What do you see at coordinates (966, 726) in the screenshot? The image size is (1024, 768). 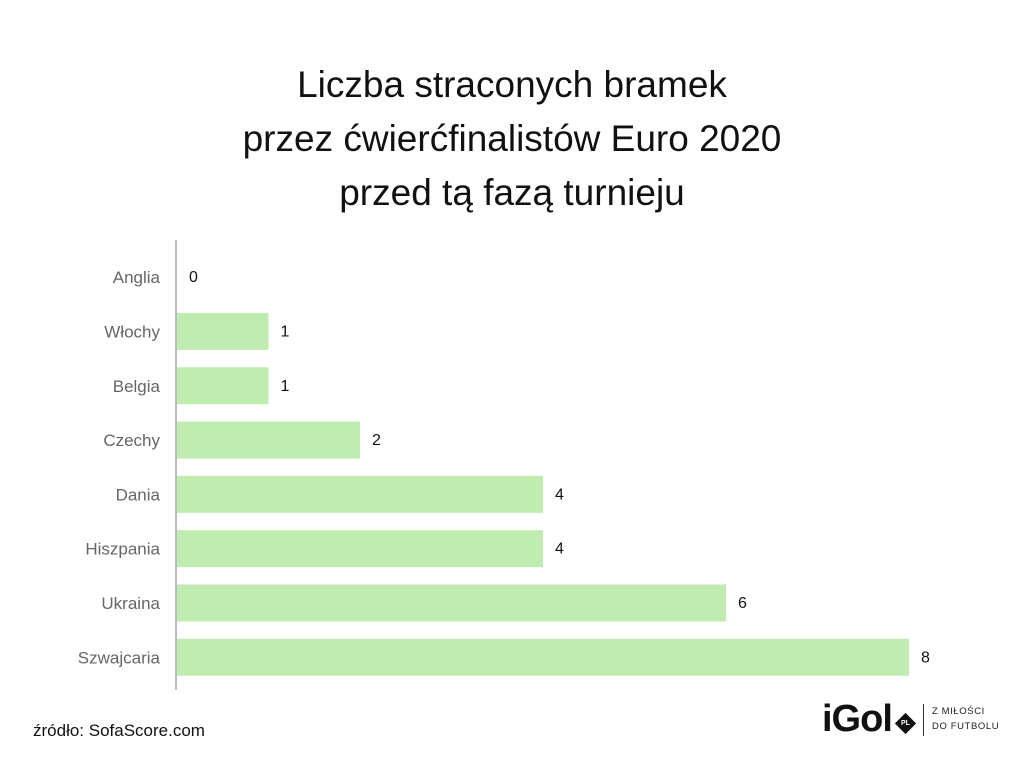 I see `logo-tagline-line-2: DO FUTBOLU` at bounding box center [966, 726].